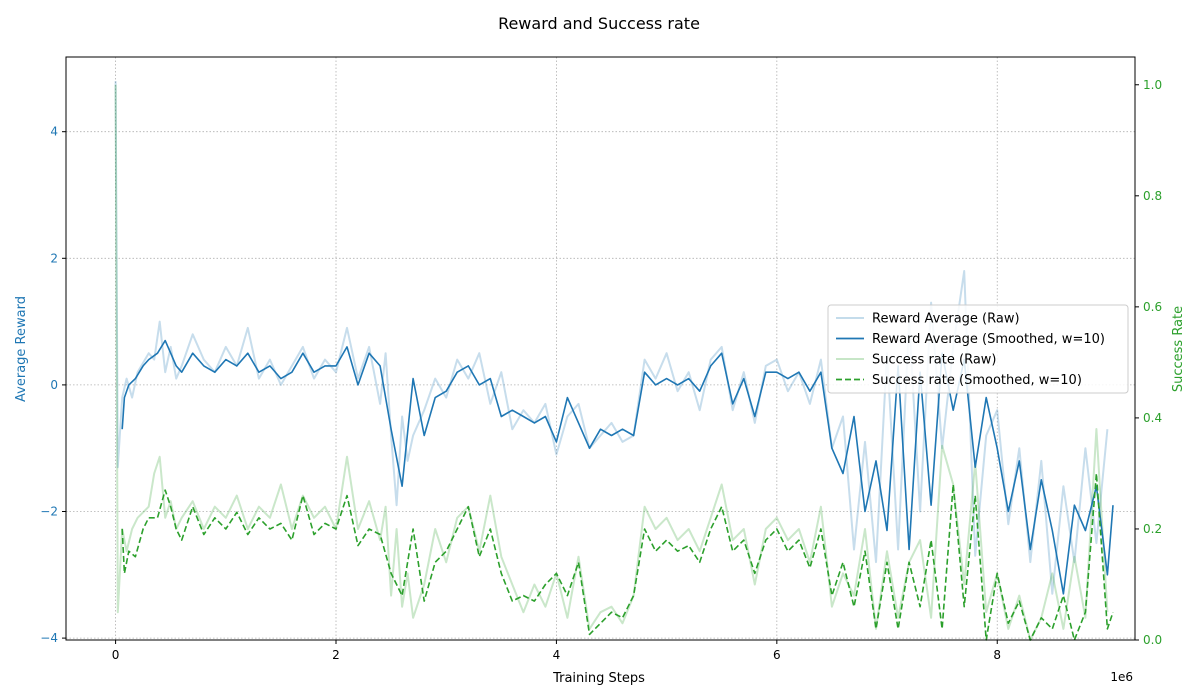  What do you see at coordinates (21, 349) in the screenshot?
I see `y-left-axis-label: Average Reward` at bounding box center [21, 349].